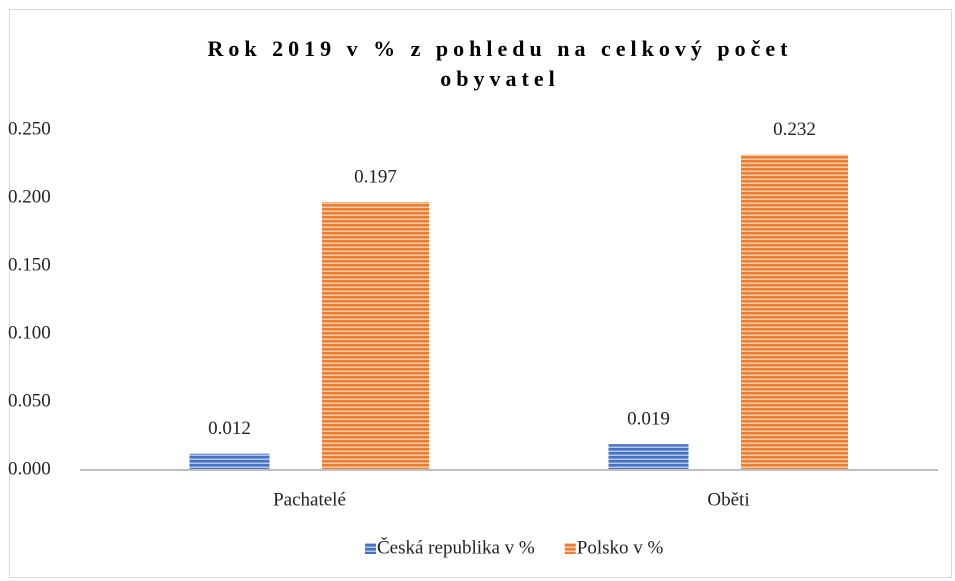  I want to click on legend-label: Polsko v %, so click(620, 547).